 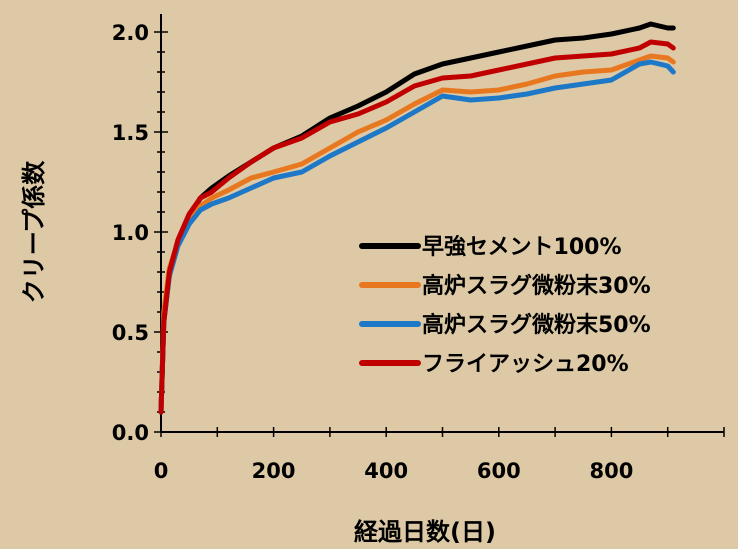 What do you see at coordinates (130, 333) in the screenshot?
I see `y-tick-label: 0.5` at bounding box center [130, 333].